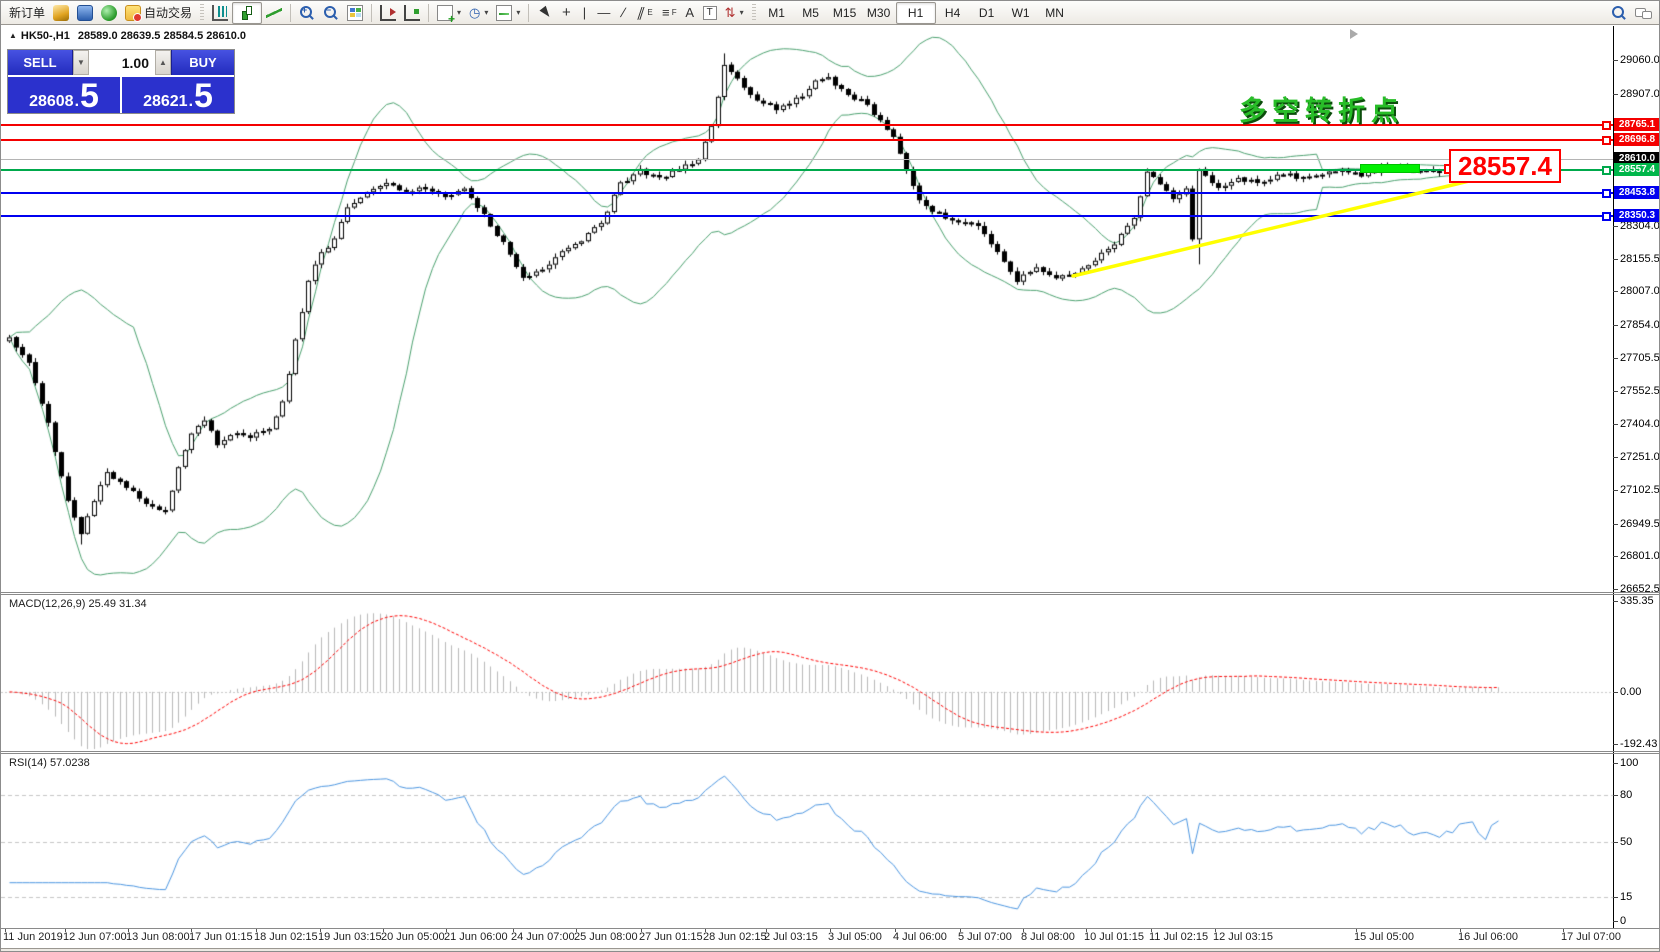 The width and height of the screenshot is (1660, 952). Describe the element at coordinates (669, 13) in the screenshot. I see `fibonacci-button: ≡ F` at that location.